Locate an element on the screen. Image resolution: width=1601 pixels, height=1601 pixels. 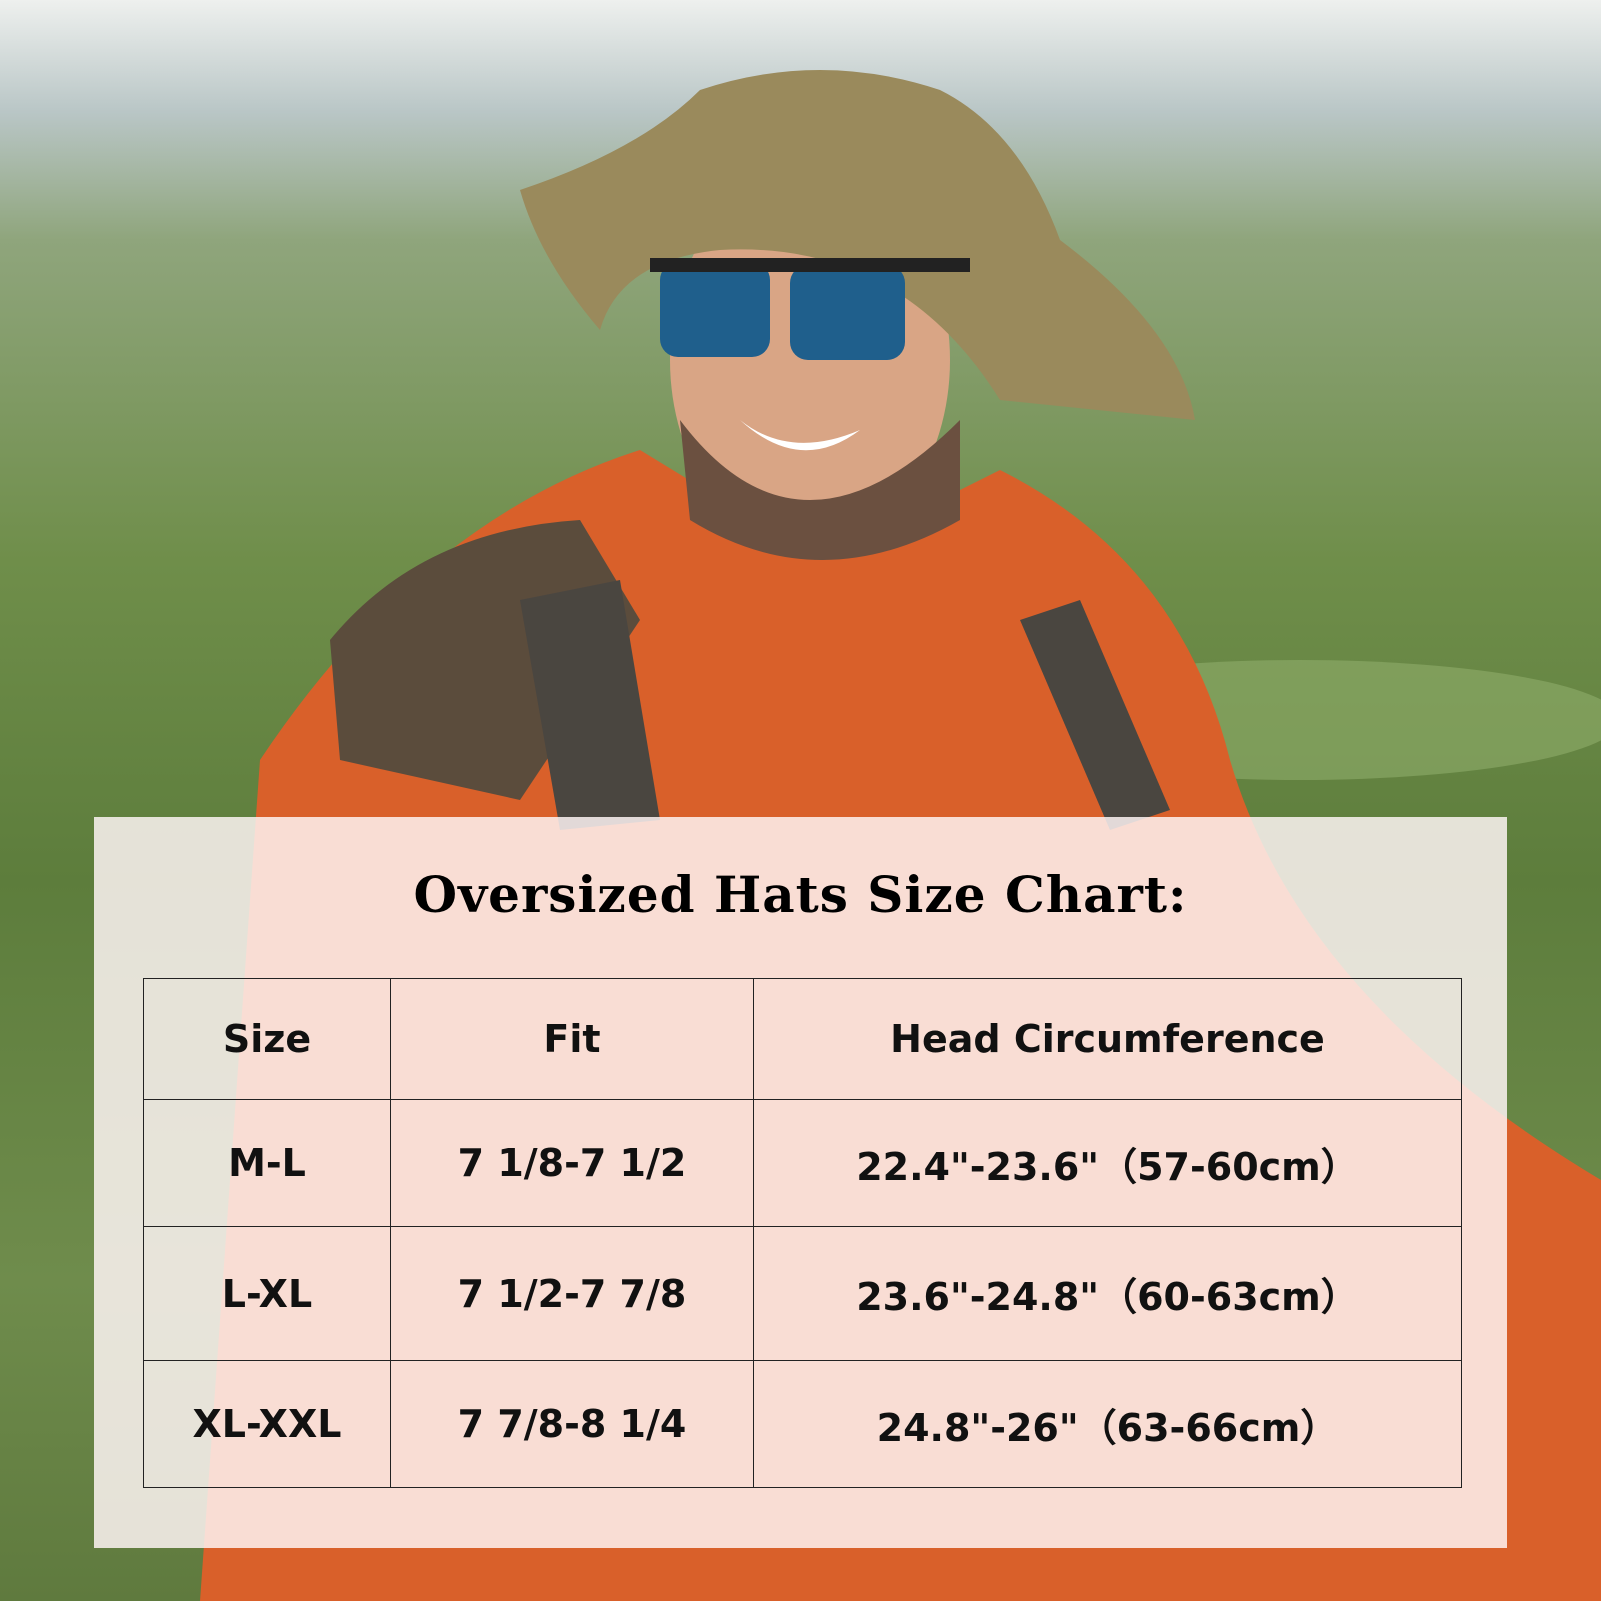
table-row: M-L 7 1/8-7 1/2 22.4"-23.6"（57-60cm） is located at coordinates (802, 1163).